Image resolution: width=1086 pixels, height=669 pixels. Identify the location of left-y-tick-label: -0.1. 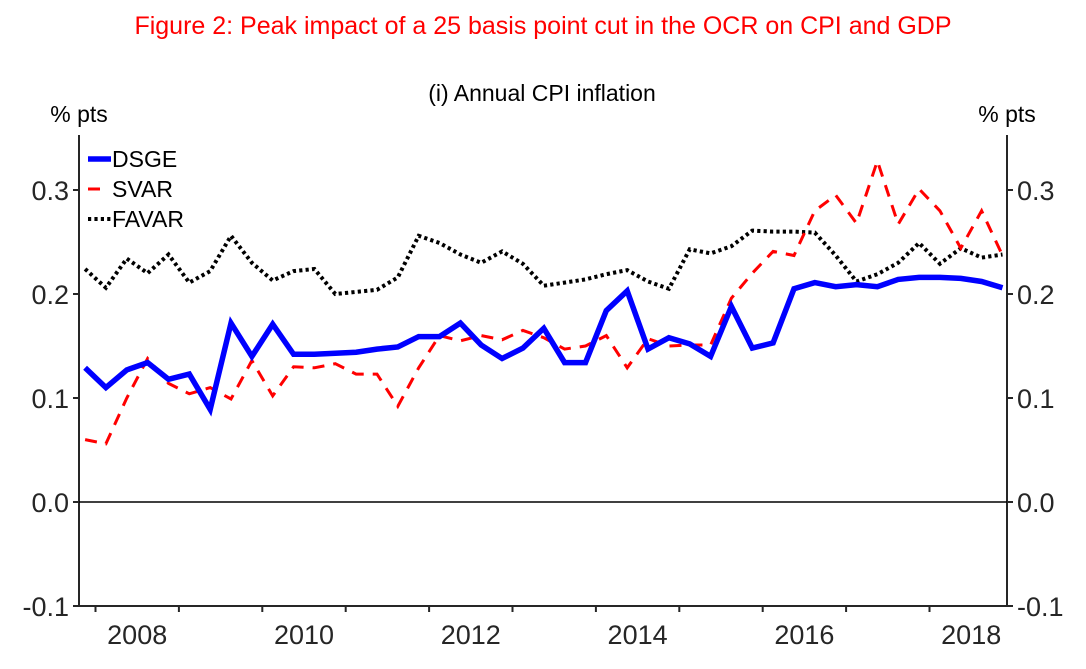
(45, 607).